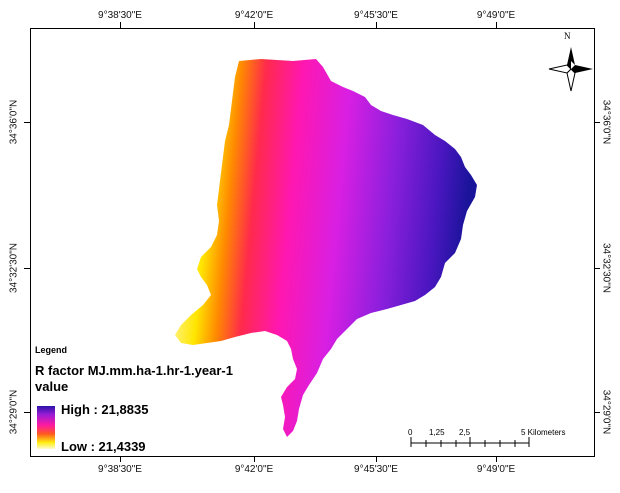 Image resolution: width=620 pixels, height=493 pixels. I want to click on scale-bar-graphic, so click(470, 442).